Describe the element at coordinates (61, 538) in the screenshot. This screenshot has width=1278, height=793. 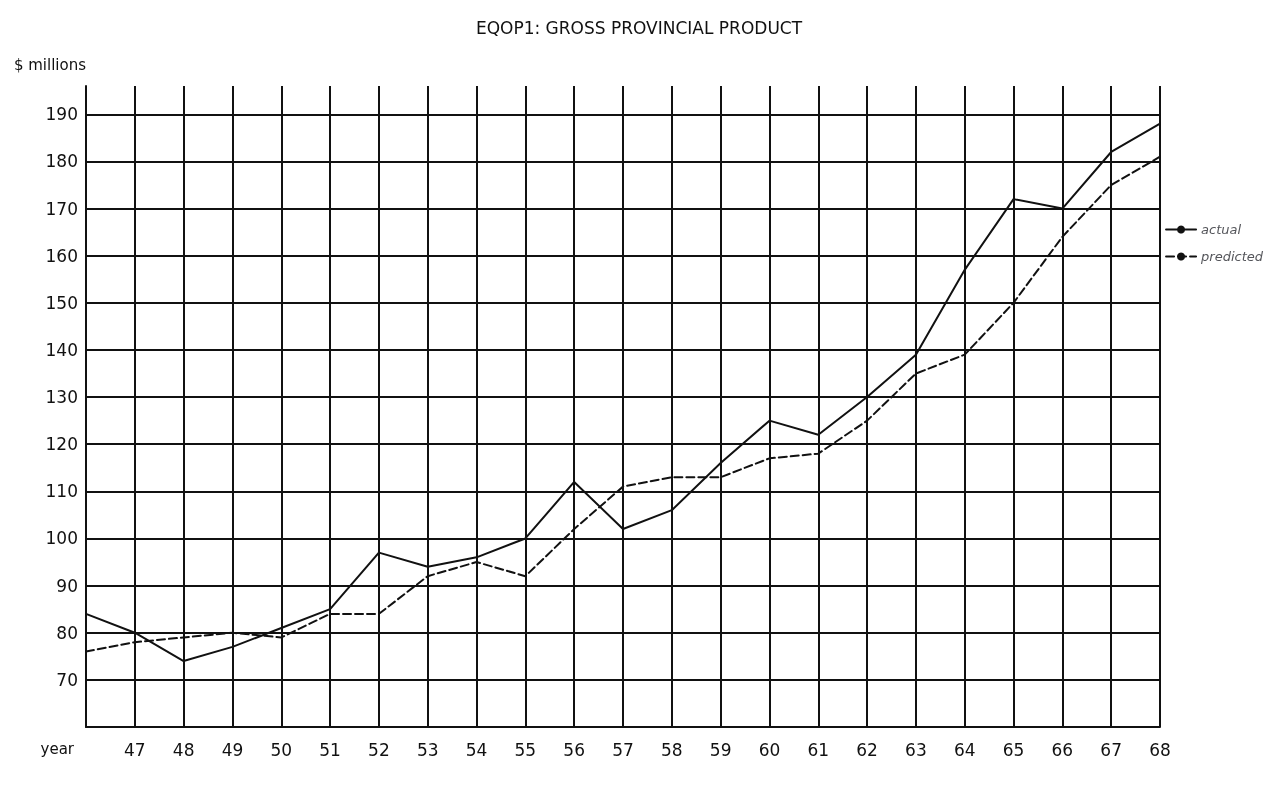
I see `y-tick-label: 100` at that location.